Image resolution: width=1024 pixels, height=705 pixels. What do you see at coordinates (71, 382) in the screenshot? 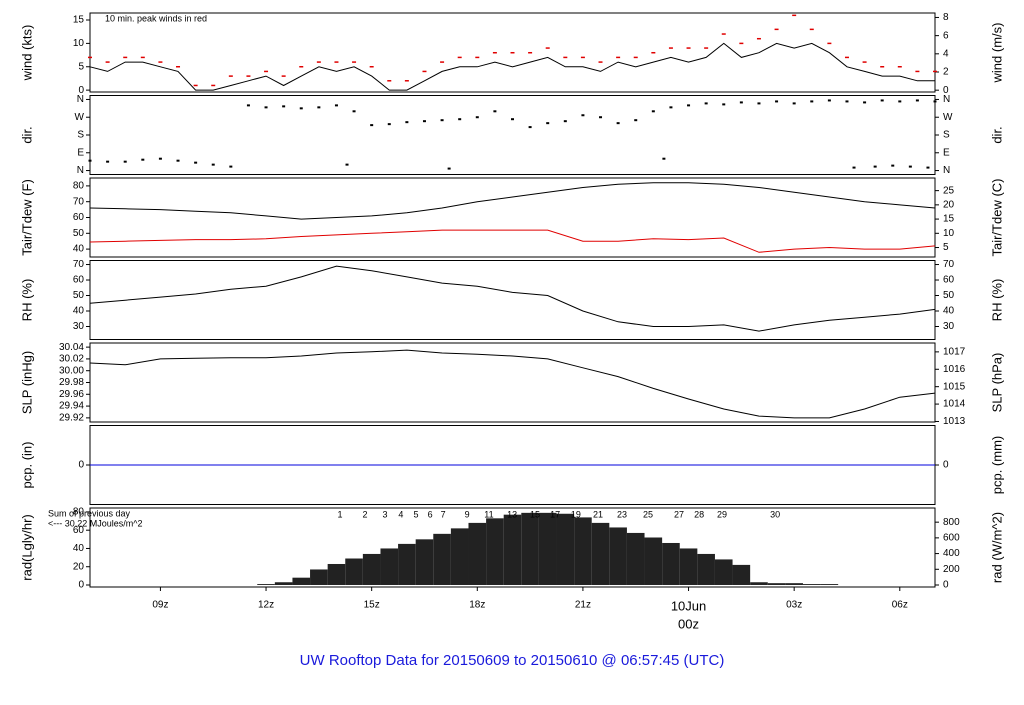
I see `y-tick-label: 29.98` at bounding box center [71, 382].